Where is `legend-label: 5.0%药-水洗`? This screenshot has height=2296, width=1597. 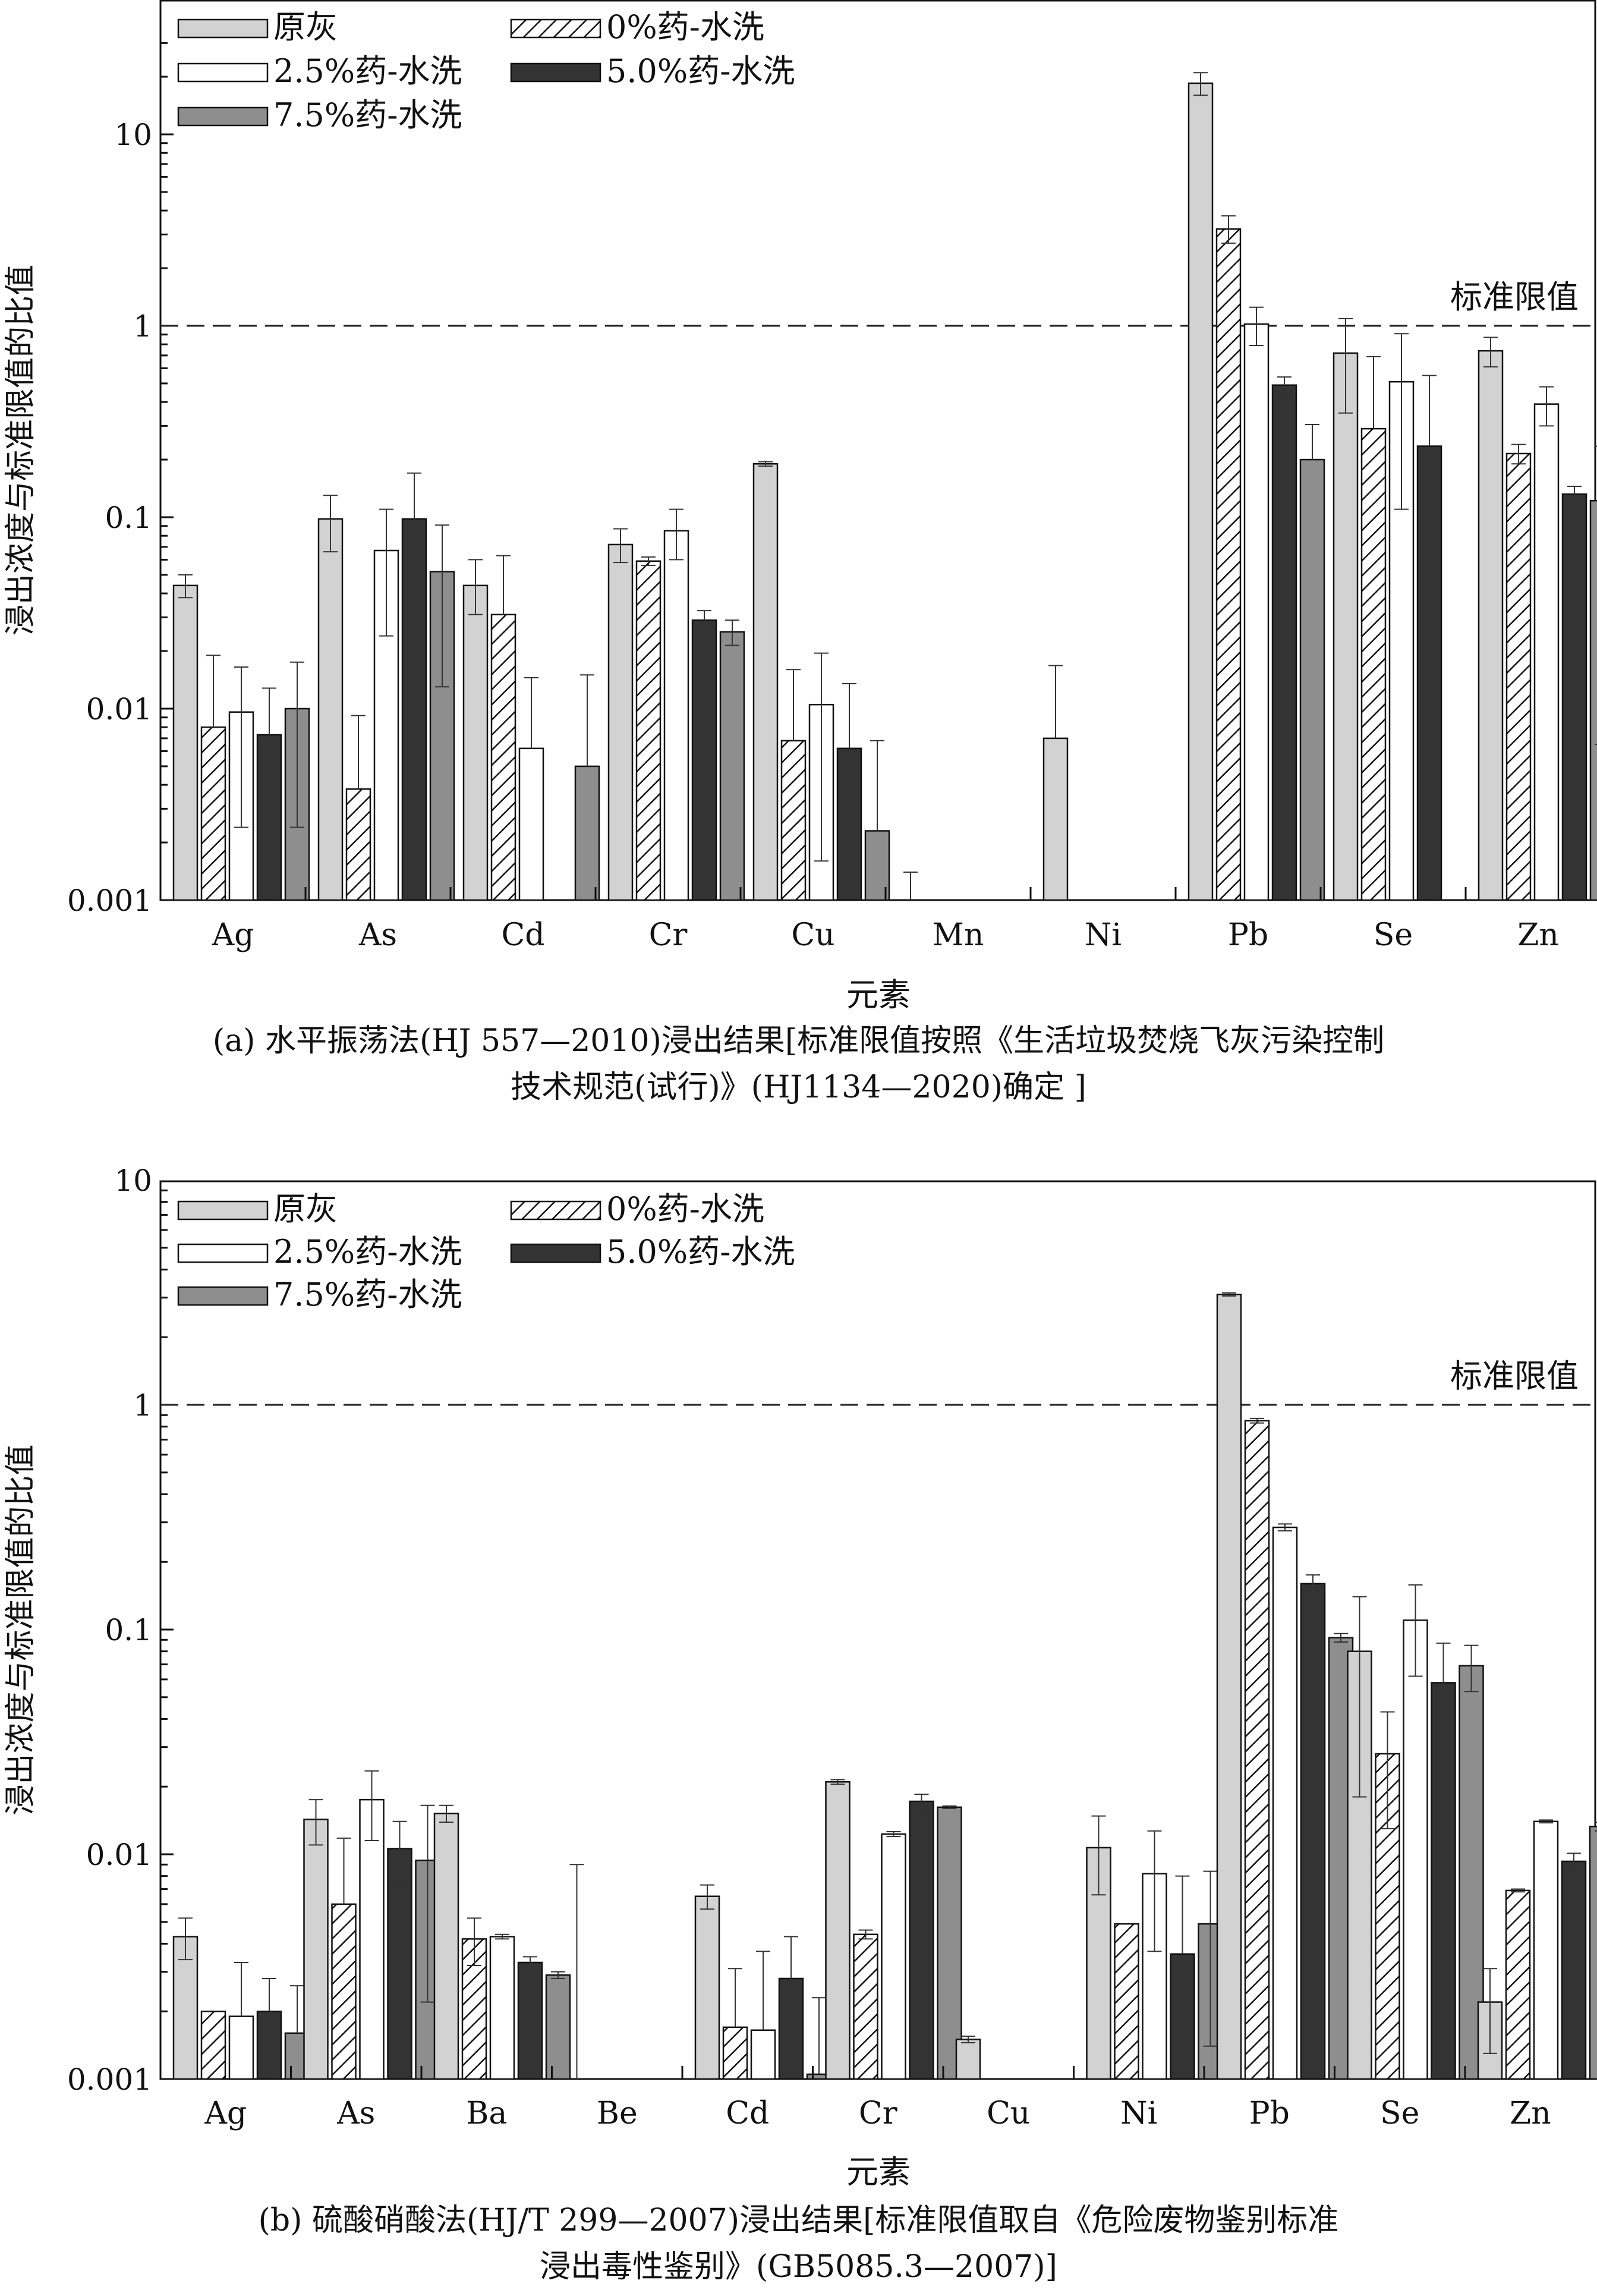
legend-label: 5.0%药-水洗 is located at coordinates (700, 1251).